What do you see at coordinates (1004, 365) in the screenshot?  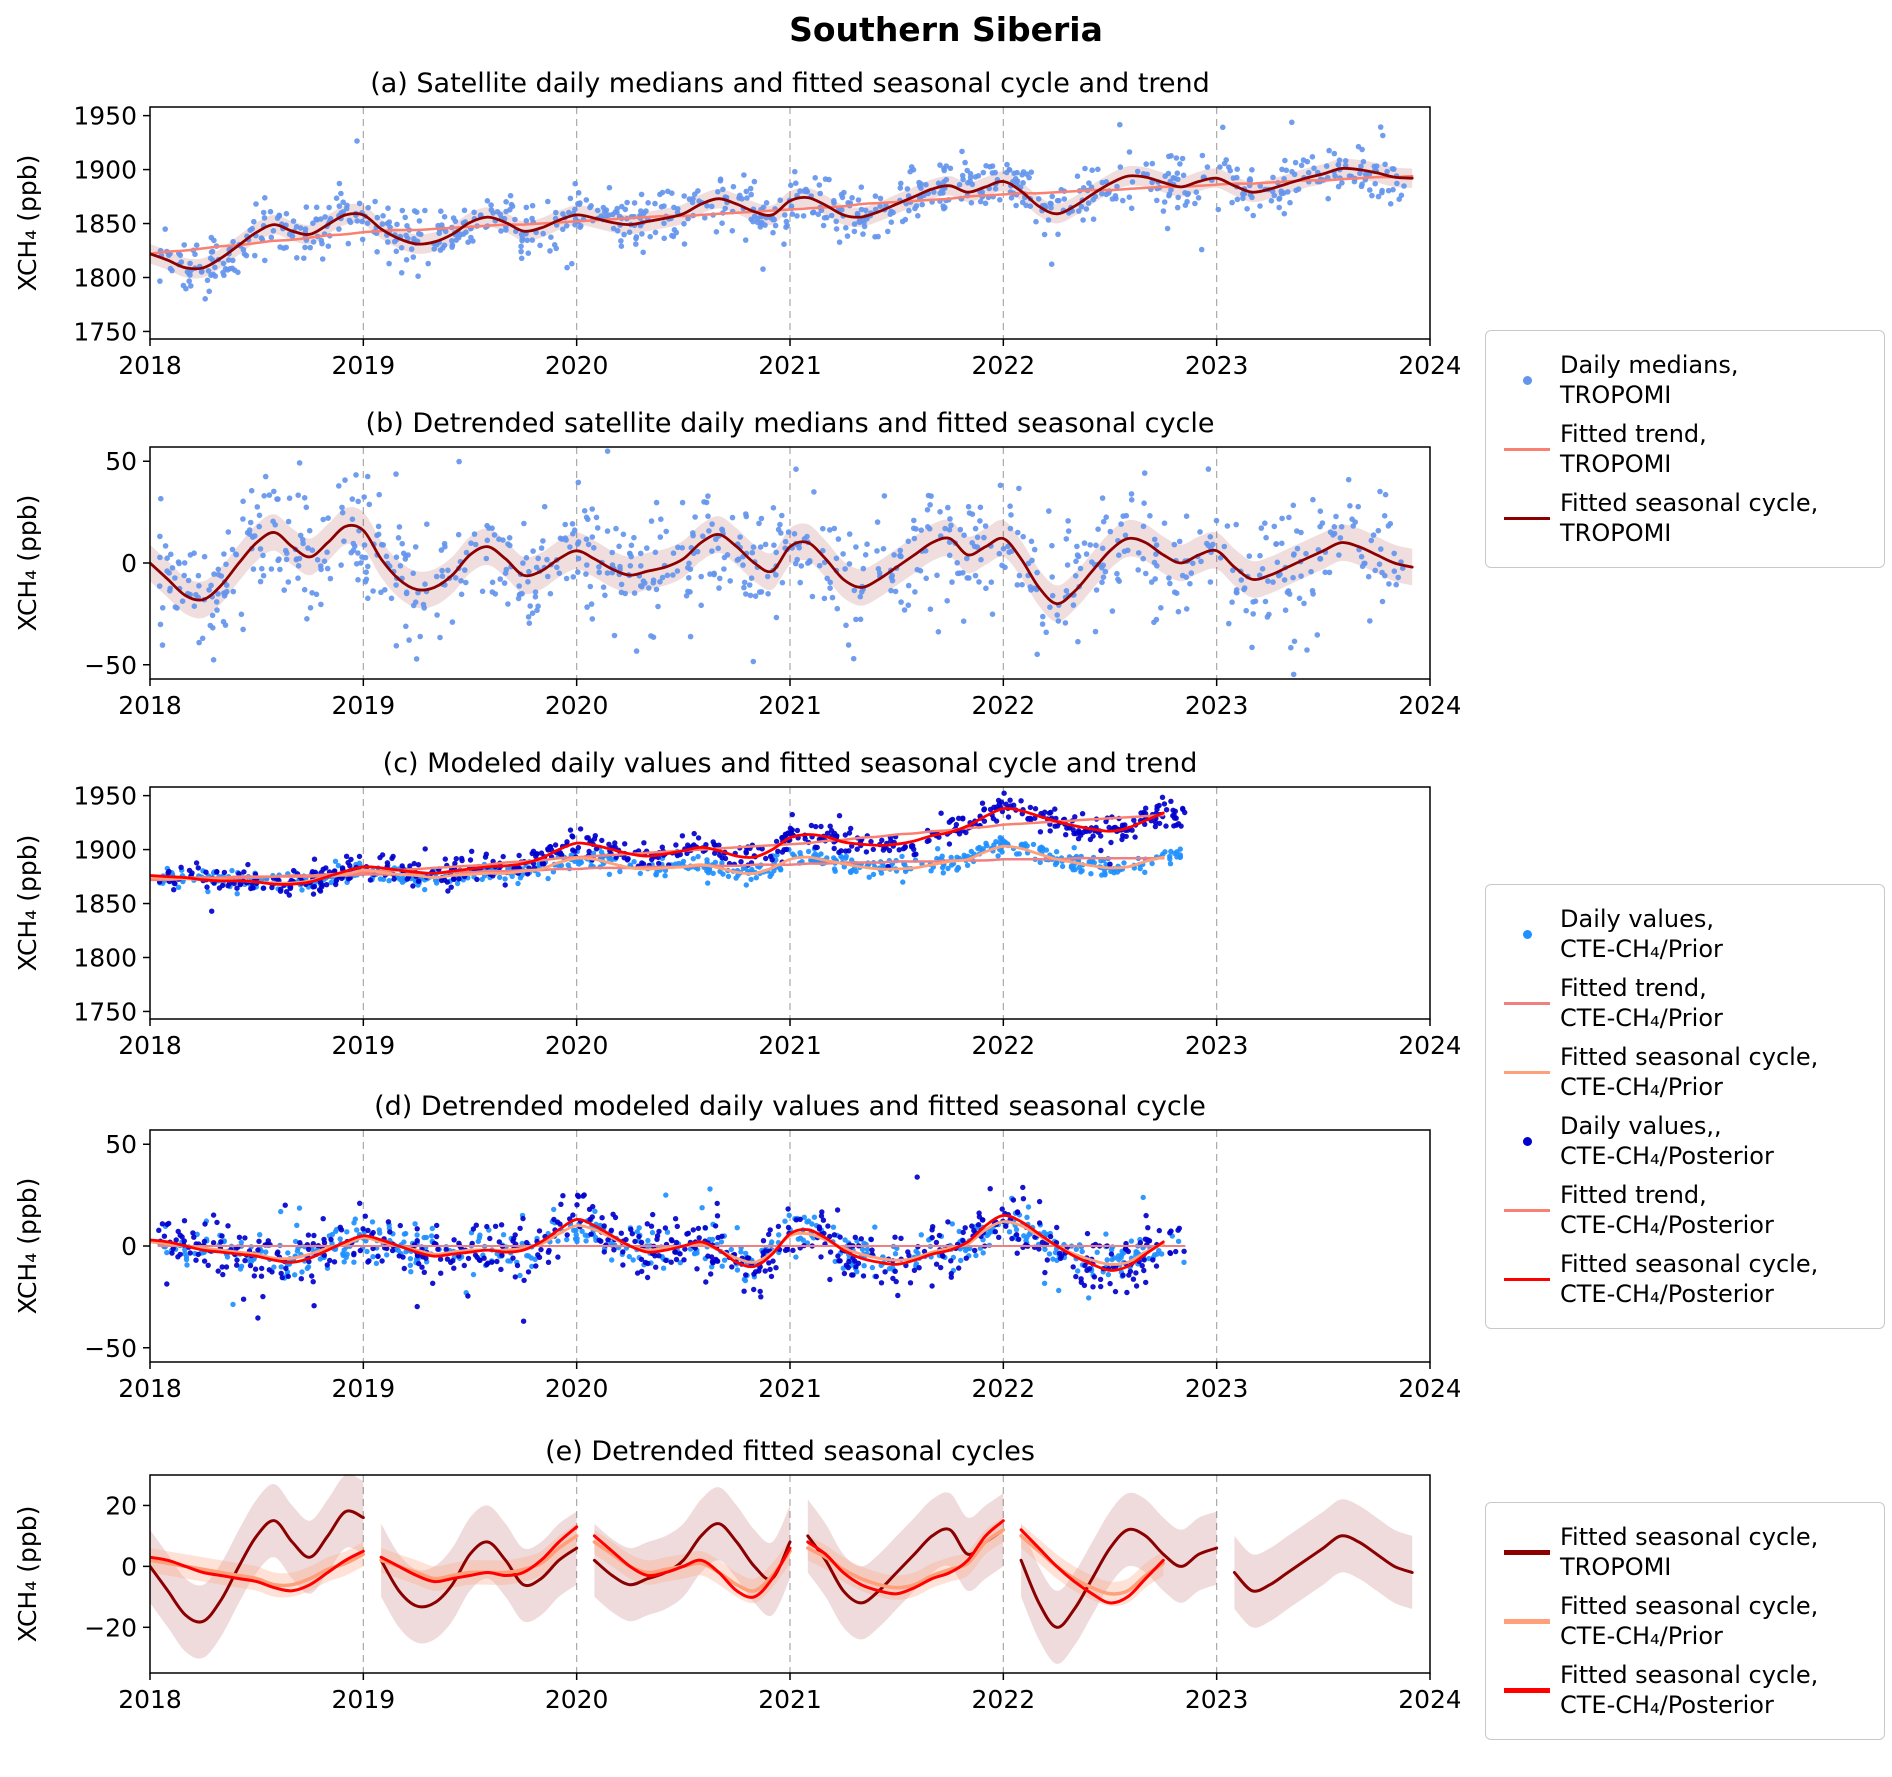 I see `panel-a-xtick-label: 2022` at bounding box center [1004, 365].